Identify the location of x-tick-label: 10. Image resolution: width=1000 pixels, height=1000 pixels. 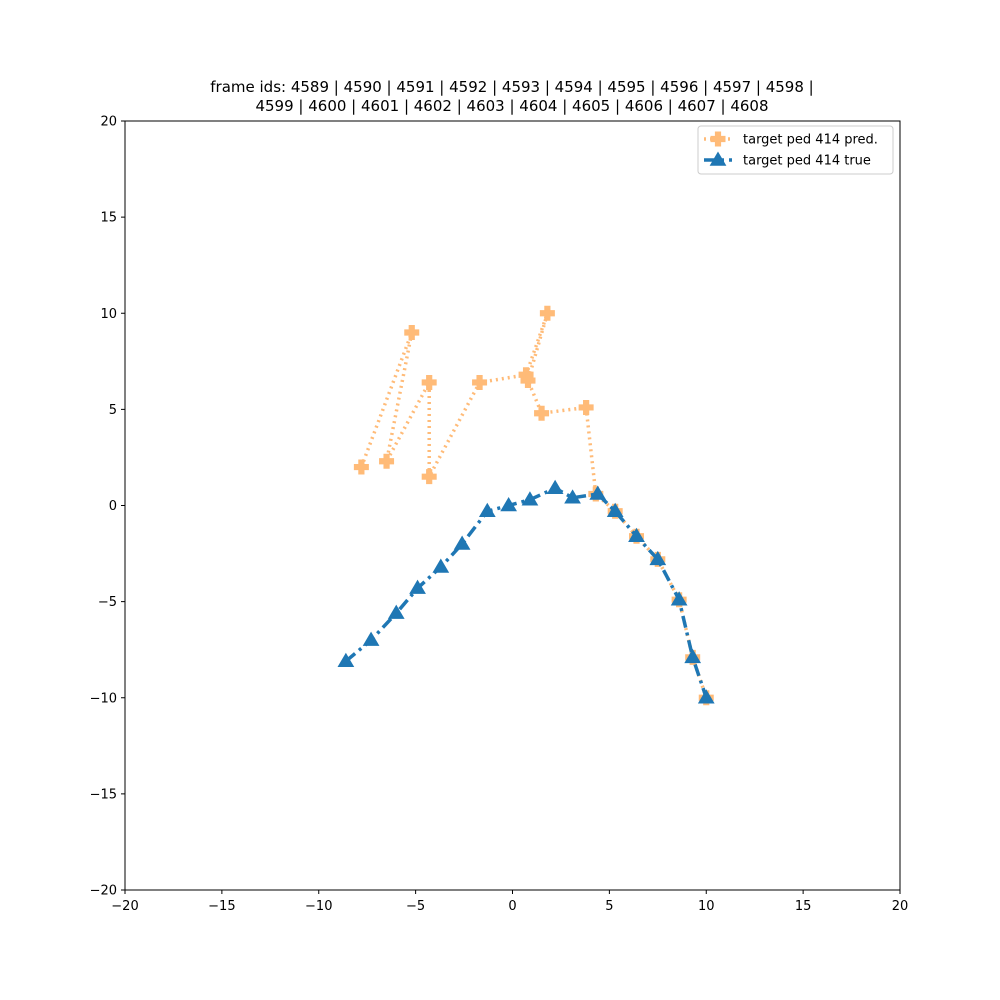
(706, 906).